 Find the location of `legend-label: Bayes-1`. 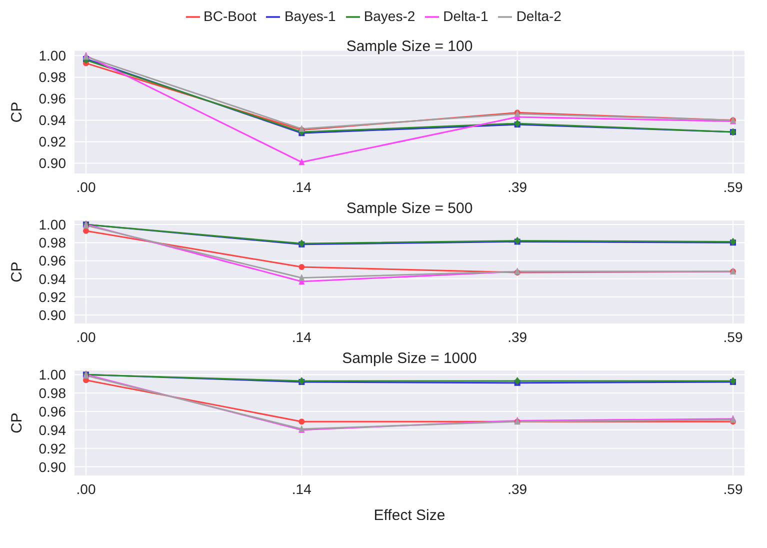

legend-label: Bayes-1 is located at coordinates (310, 16).